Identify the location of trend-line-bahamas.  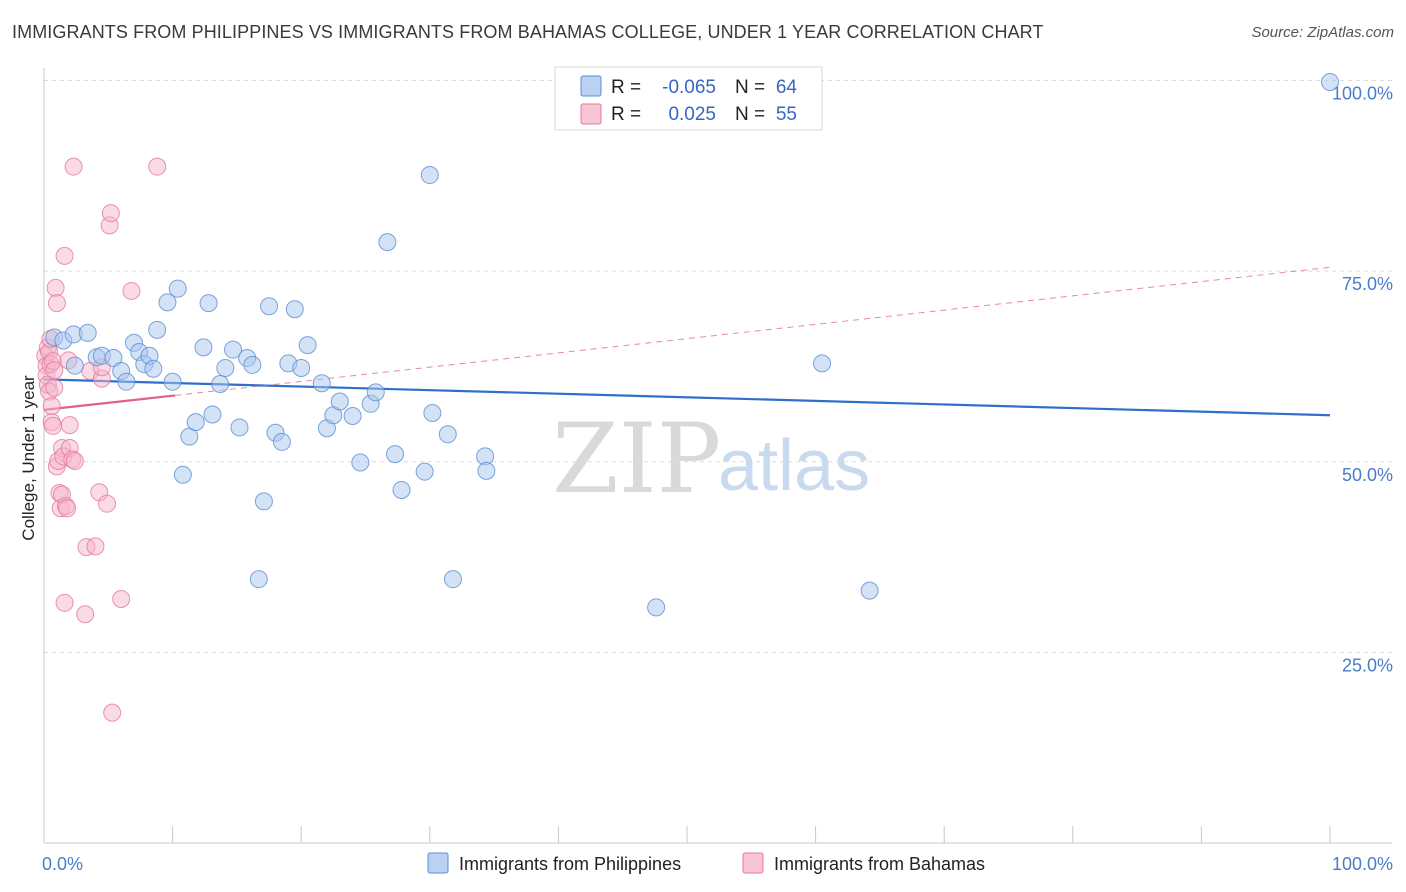
(109, 402).